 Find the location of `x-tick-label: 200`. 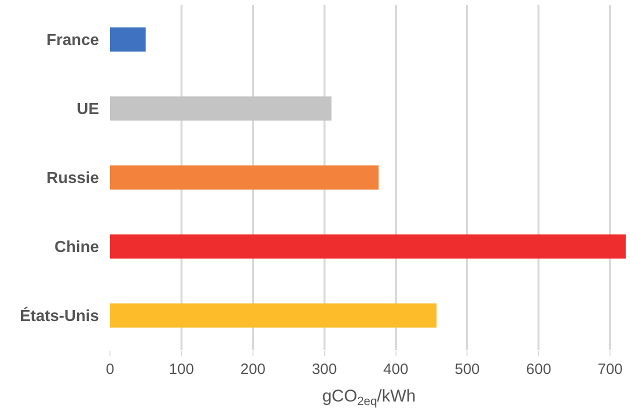

x-tick-label: 200 is located at coordinates (253, 369).